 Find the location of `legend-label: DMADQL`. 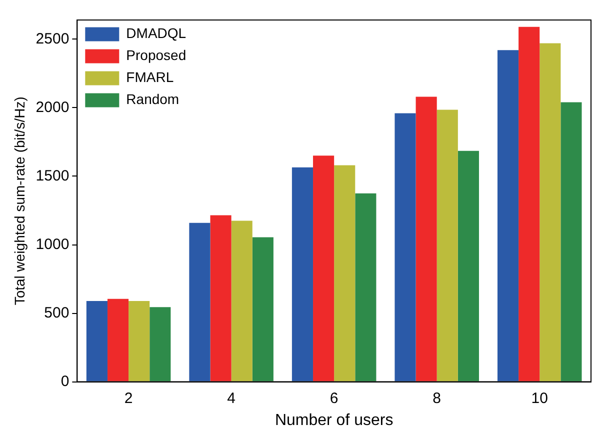

legend-label: DMADQL is located at coordinates (156, 33).